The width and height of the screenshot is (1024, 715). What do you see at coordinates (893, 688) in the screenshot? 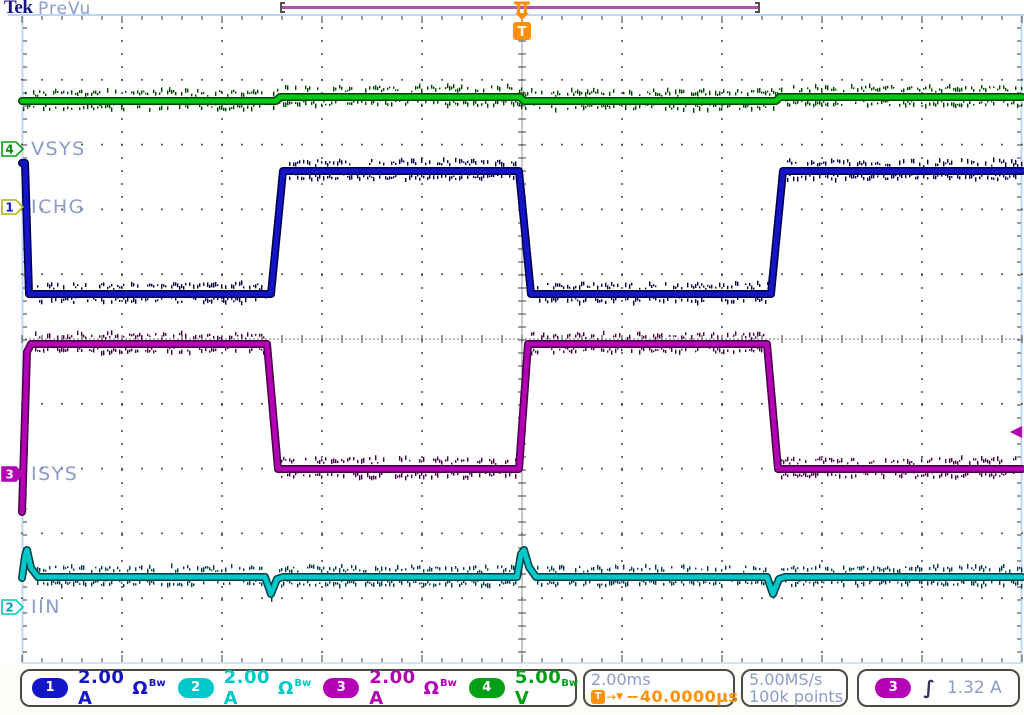
I see `trigger-source-badge: 3` at bounding box center [893, 688].